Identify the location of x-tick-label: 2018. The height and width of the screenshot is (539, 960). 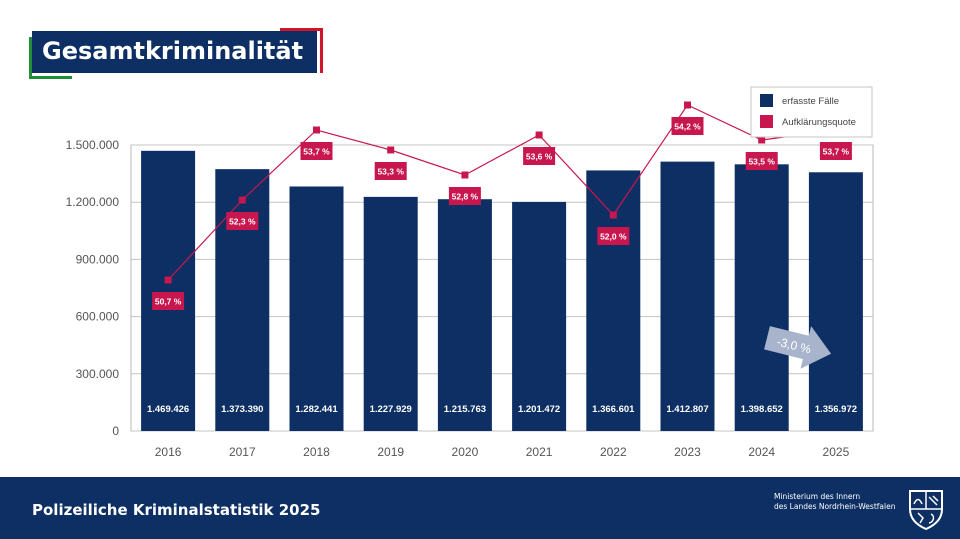
(316, 452).